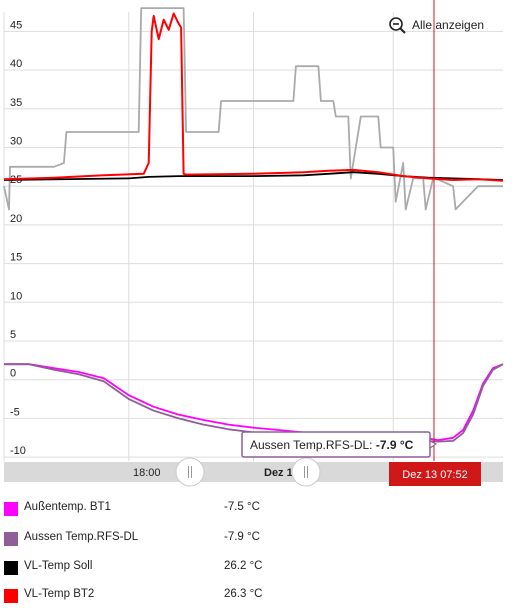 The height and width of the screenshot is (608, 519). I want to click on legend-item: VL-Temp Soll 26.2 °C, so click(259, 568).